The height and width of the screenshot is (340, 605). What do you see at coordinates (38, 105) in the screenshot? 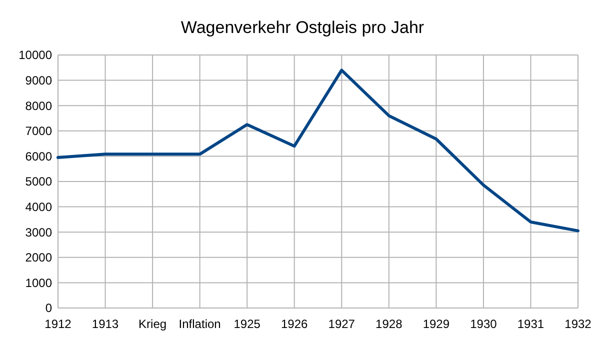
I see `y-tick-label: 8000` at bounding box center [38, 105].